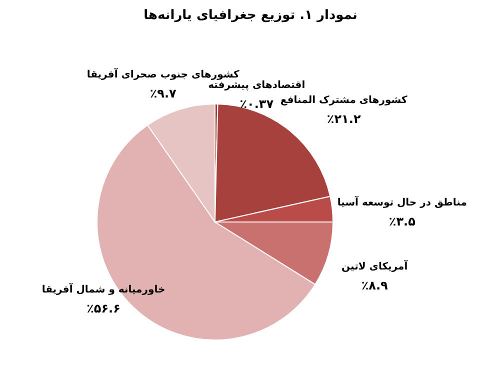  I want to click on slice-label: کشورهای مشترک المنافع, so click(344, 100).